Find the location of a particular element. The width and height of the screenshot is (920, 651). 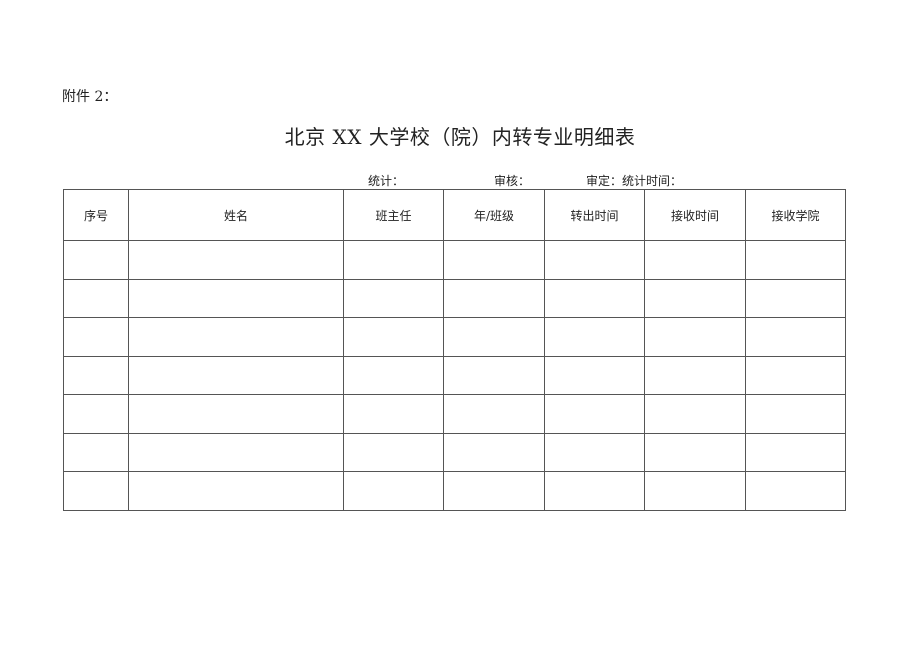

table-header-row: 序号 姓名 班主任 年/班级 转出时间 接收时间 接收学院 is located at coordinates (454, 215).